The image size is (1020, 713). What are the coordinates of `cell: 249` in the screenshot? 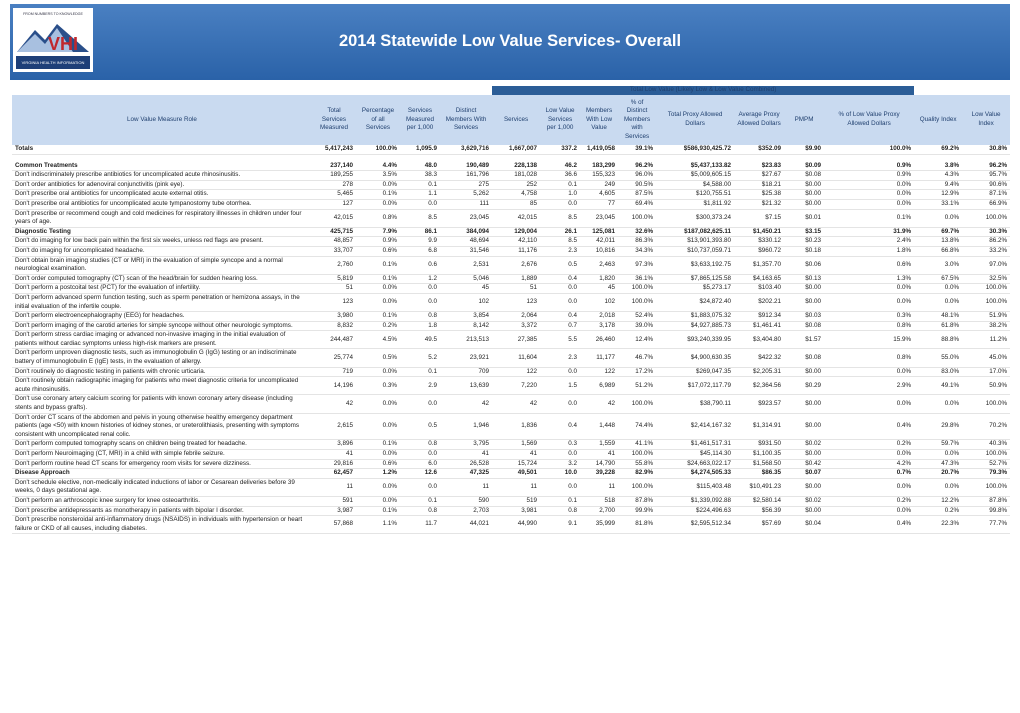 It's located at (599, 185).